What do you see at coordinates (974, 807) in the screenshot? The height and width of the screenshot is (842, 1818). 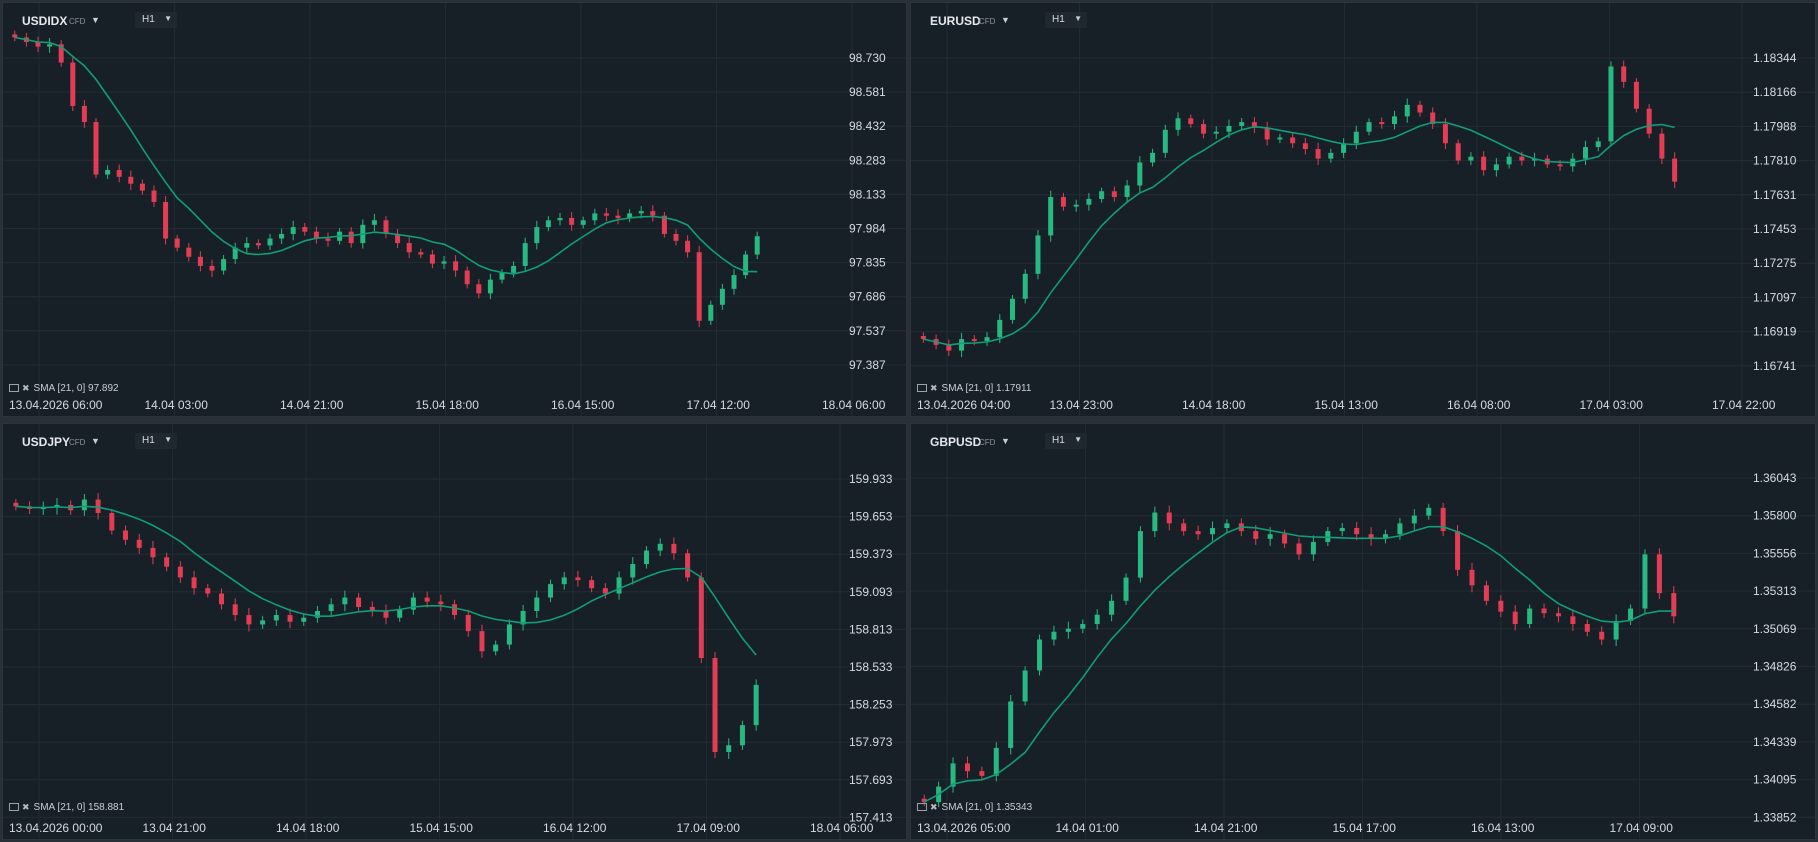 I see `sma-indicator-legend: ✖ SMA [21, 0] 1.35343` at bounding box center [974, 807].